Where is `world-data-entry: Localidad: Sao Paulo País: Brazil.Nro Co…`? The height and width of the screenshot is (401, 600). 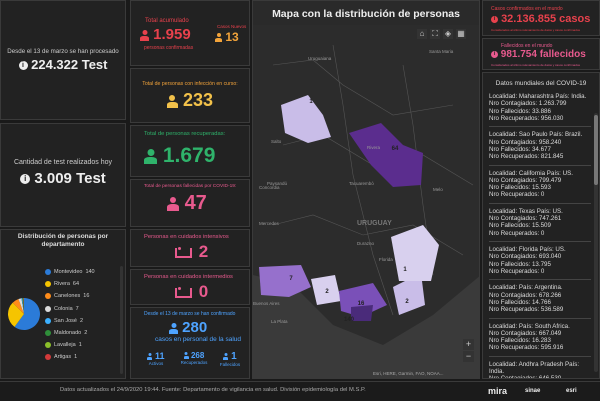
world-data-entry: Localidad: Sao Paulo País: Brazil.Nro Co… is located at coordinates (540, 148).